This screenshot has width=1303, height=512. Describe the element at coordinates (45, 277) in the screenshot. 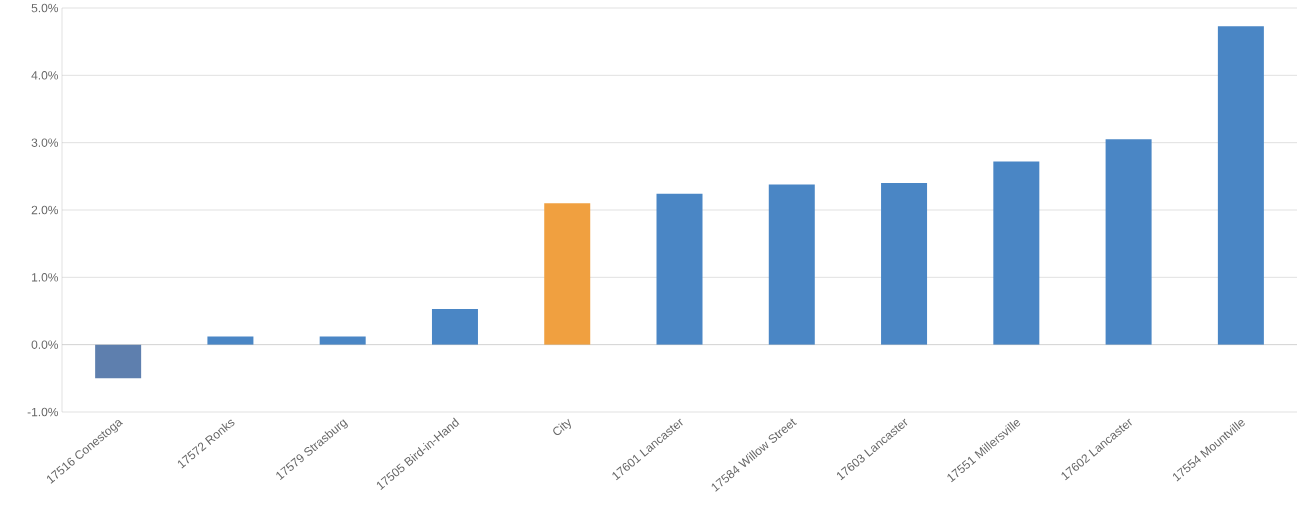

I see `y-tick-label: 1.0%` at that location.